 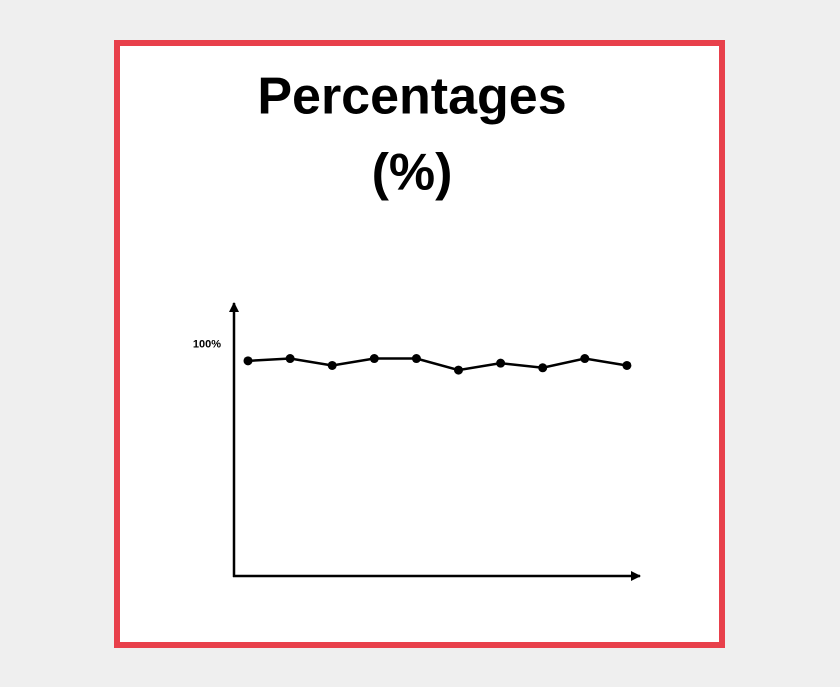 I want to click on data-line, so click(x=437, y=364).